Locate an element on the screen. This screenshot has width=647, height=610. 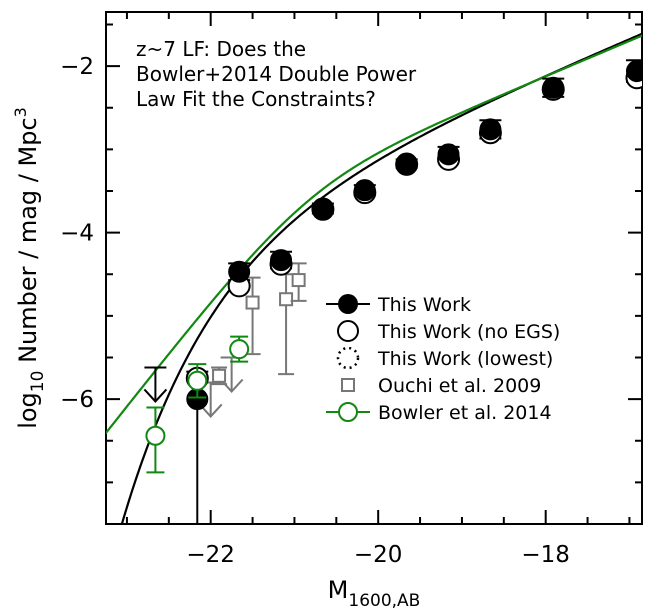
legend-label: This Work (lowest) is located at coordinates (465, 359).